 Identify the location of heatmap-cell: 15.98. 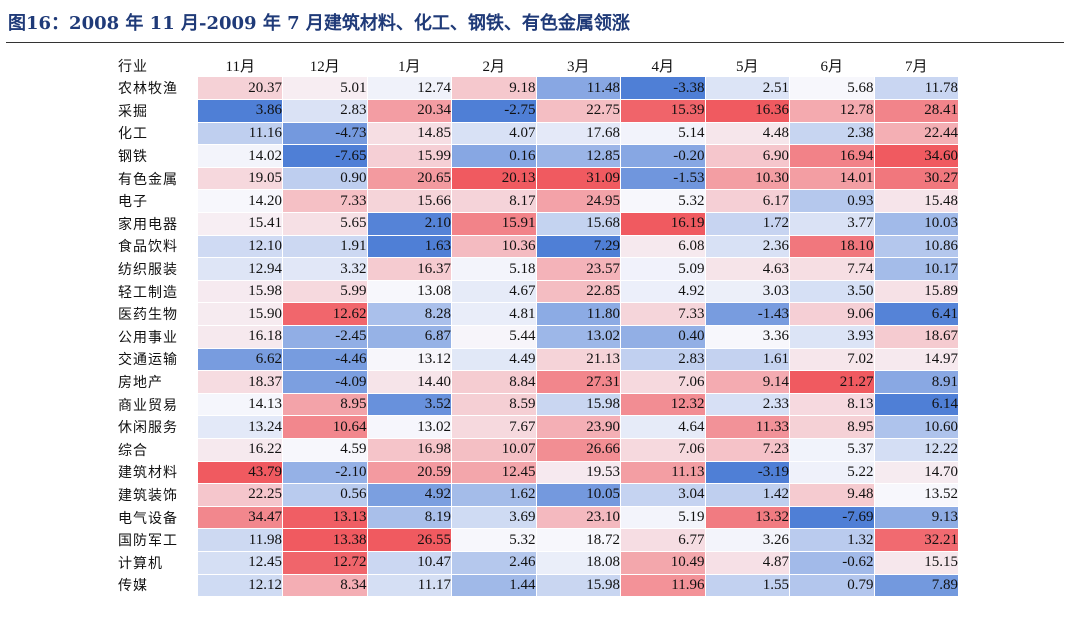
(578, 405).